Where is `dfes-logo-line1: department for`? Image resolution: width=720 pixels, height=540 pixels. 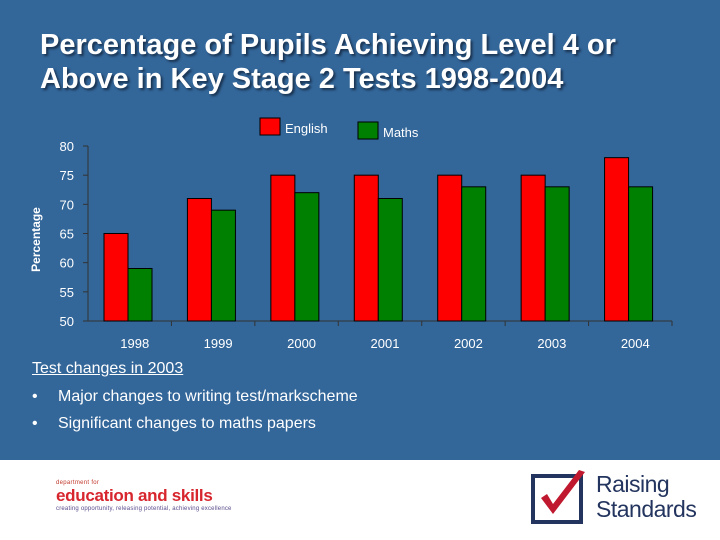 dfes-logo-line1: department for is located at coordinates (78, 483).